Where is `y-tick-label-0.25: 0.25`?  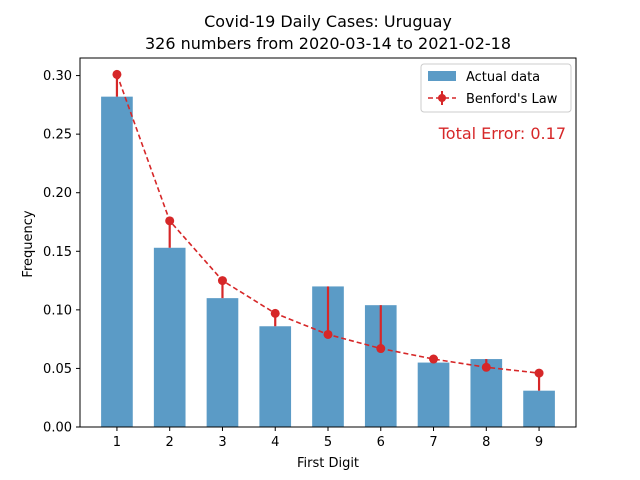
y-tick-label-0.25: 0.25 is located at coordinates (57, 135).